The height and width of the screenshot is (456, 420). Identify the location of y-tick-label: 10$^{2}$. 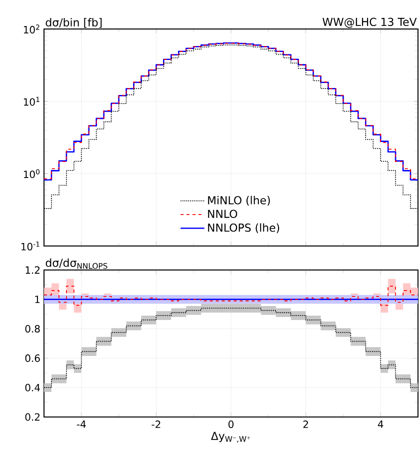
(32, 29).